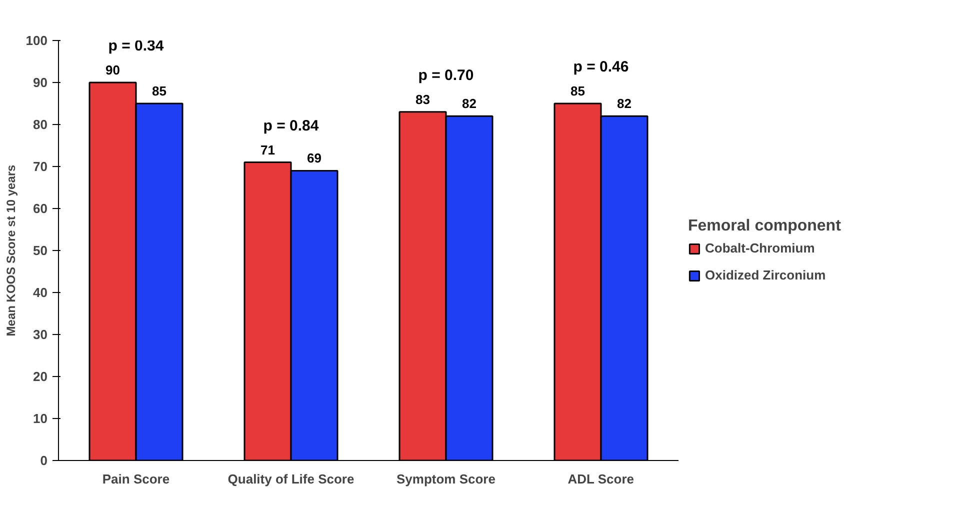 The height and width of the screenshot is (512, 973). I want to click on legend-label: Oxidized Zirconium, so click(765, 275).